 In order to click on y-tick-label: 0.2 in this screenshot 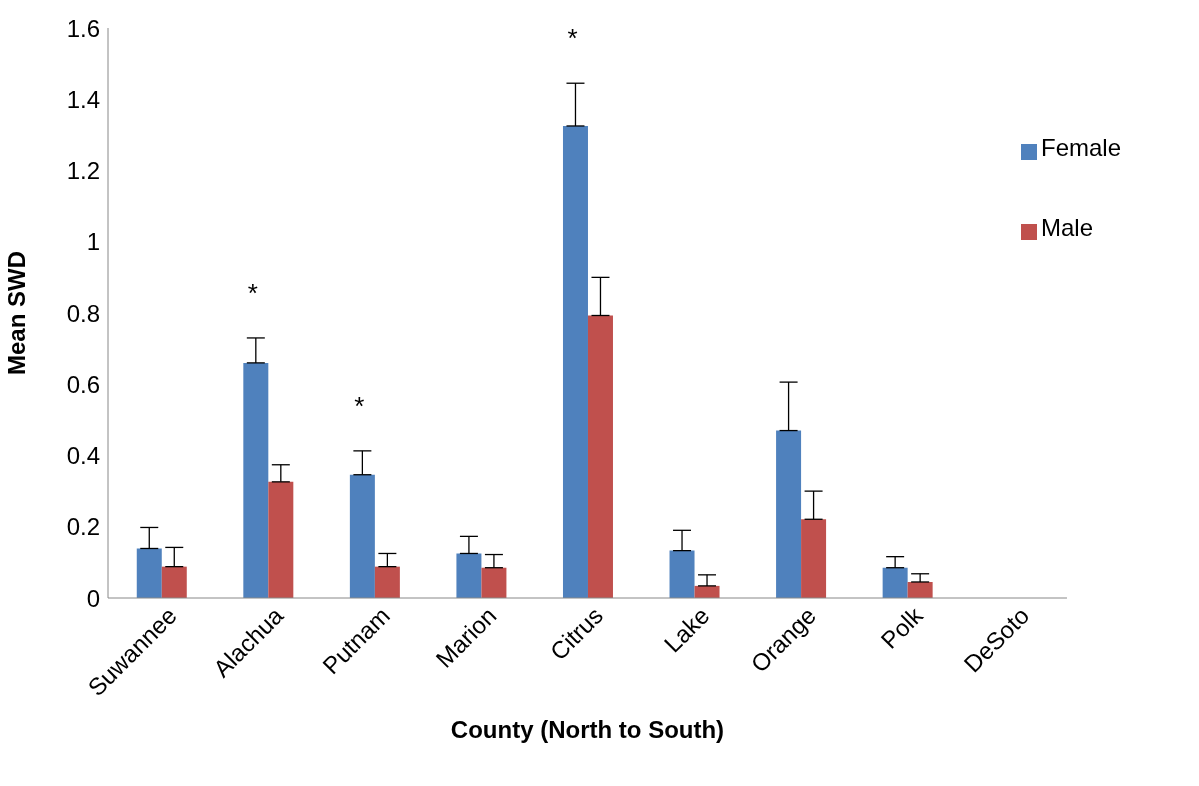, I will do `click(83, 527)`.